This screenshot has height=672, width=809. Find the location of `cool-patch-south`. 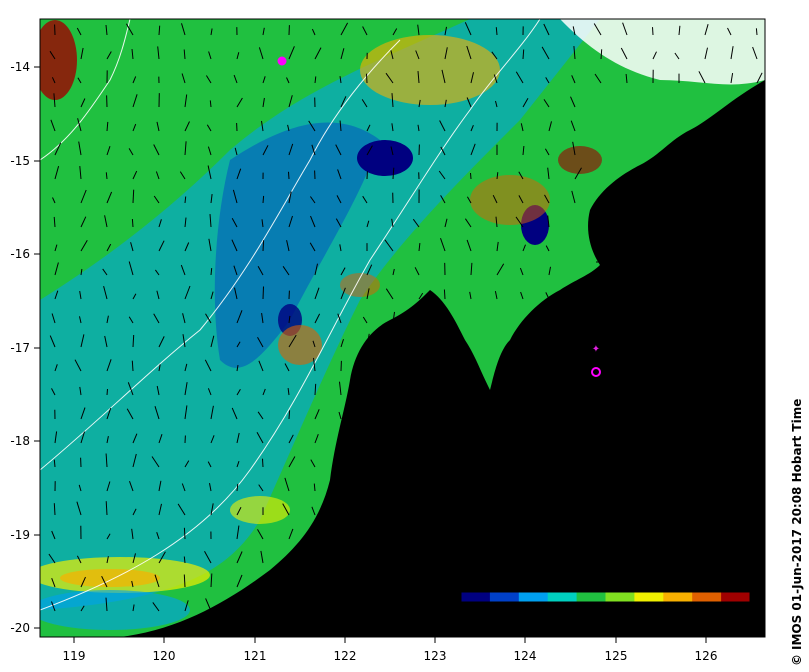

cool-patch-south is located at coordinates (115, 610).